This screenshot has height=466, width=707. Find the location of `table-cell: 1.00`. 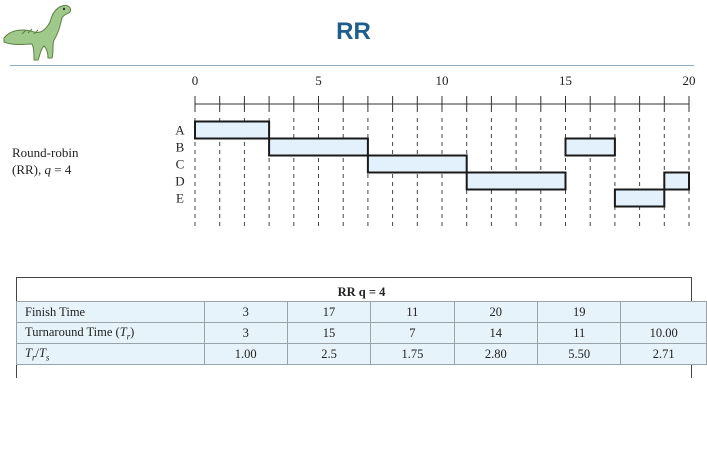

table-cell: 1.00 is located at coordinates (245, 354).